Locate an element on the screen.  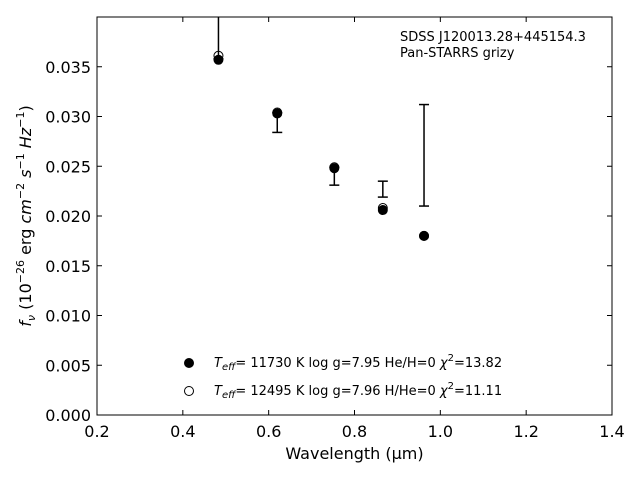
y-tick-label: 0.015 is located at coordinates (68, 266).